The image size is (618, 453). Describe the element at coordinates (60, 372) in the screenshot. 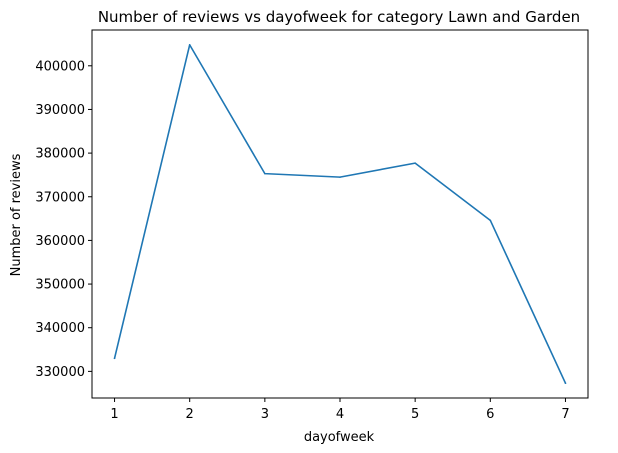

I see `y-tick-label: 330000` at that location.